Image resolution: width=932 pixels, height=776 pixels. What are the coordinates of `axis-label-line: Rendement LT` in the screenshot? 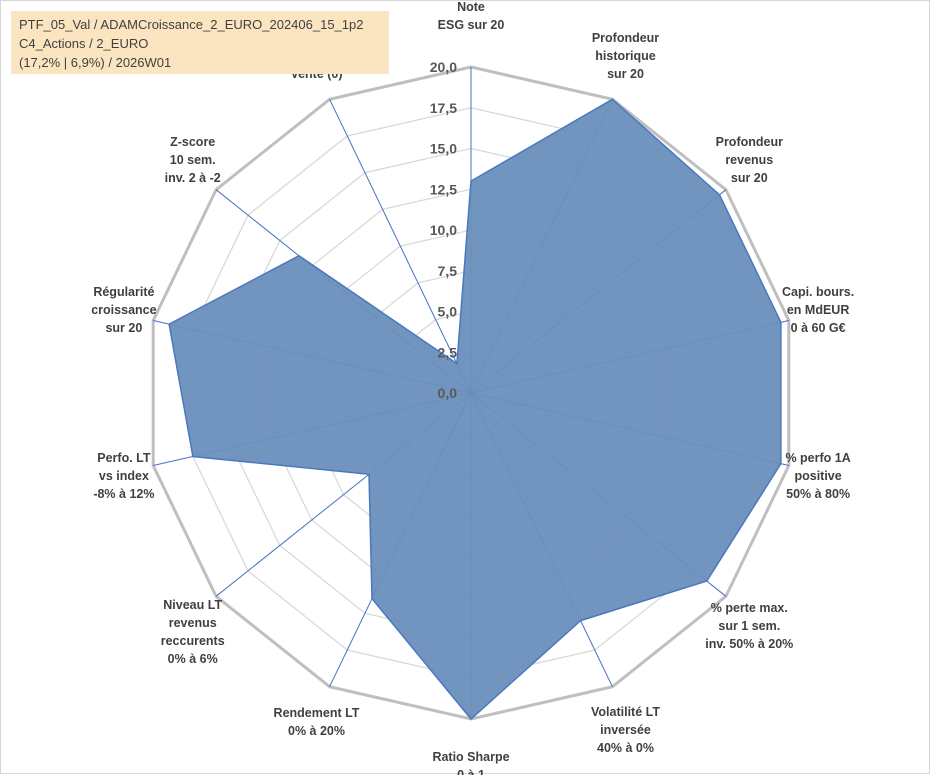 It's located at (317, 713).